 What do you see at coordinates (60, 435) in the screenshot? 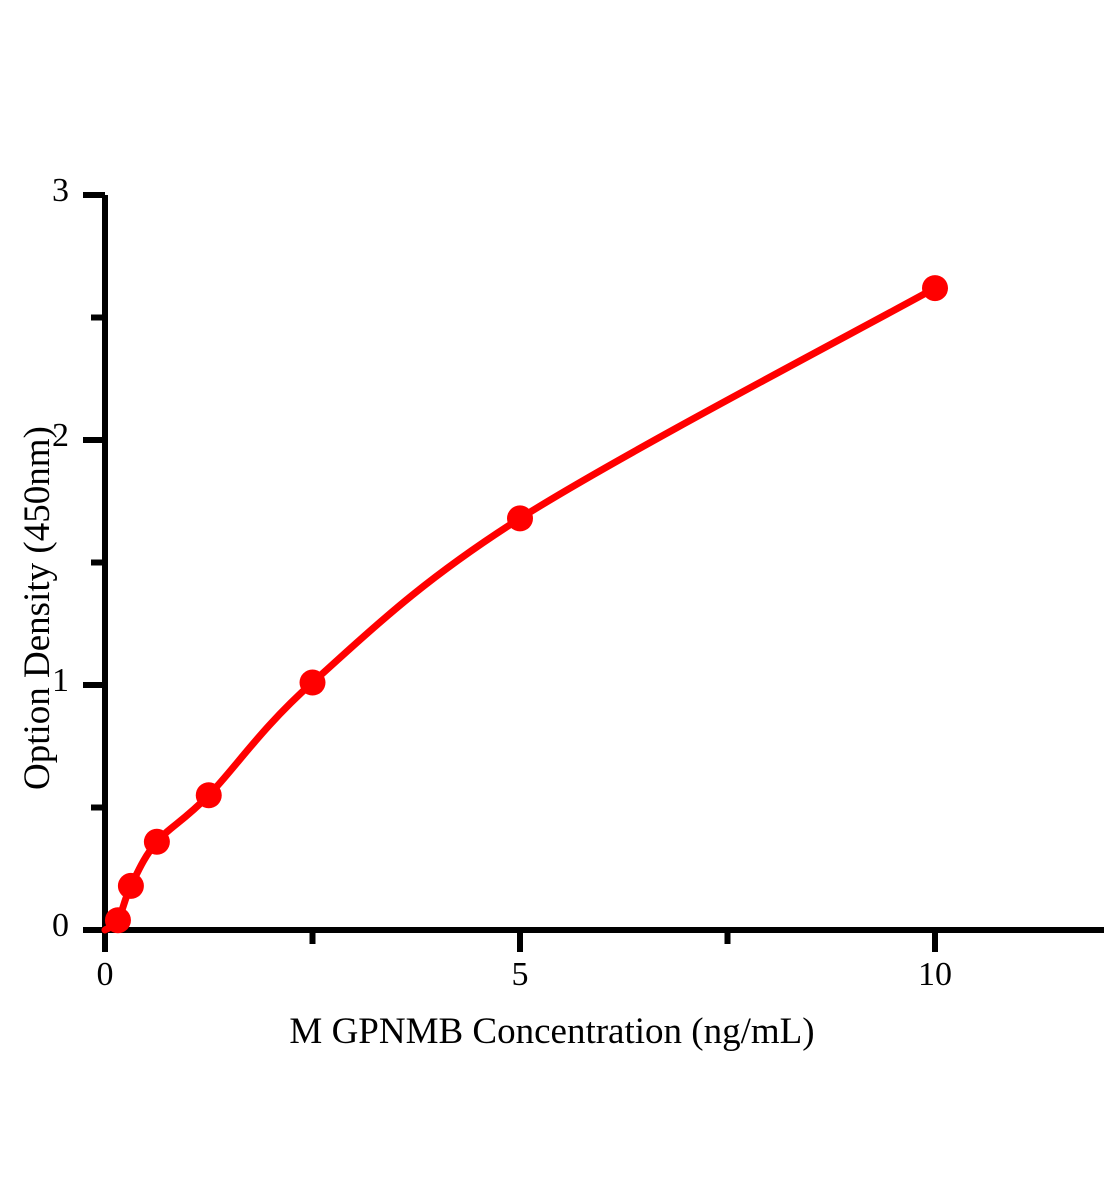
I see `y-tick-label: 2` at bounding box center [60, 435].